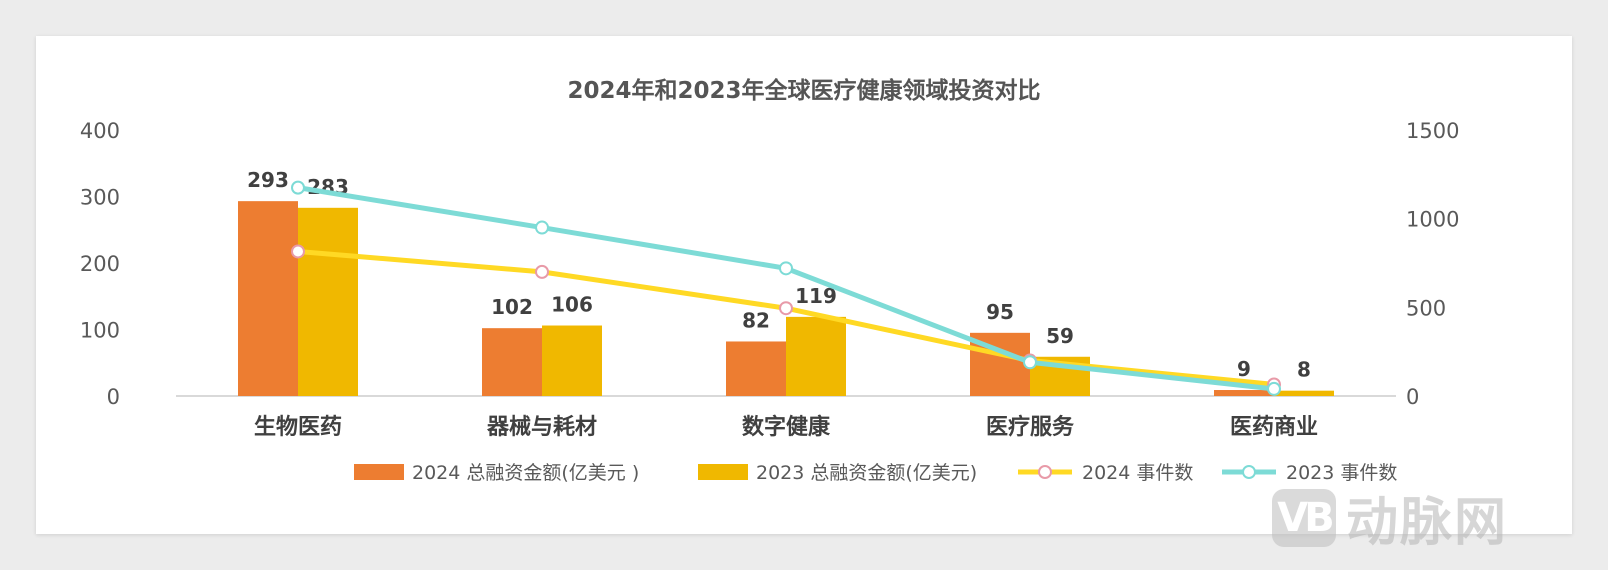 The height and width of the screenshot is (570, 1608). I want to click on watermark-logo-icon: VB, so click(1304, 517).